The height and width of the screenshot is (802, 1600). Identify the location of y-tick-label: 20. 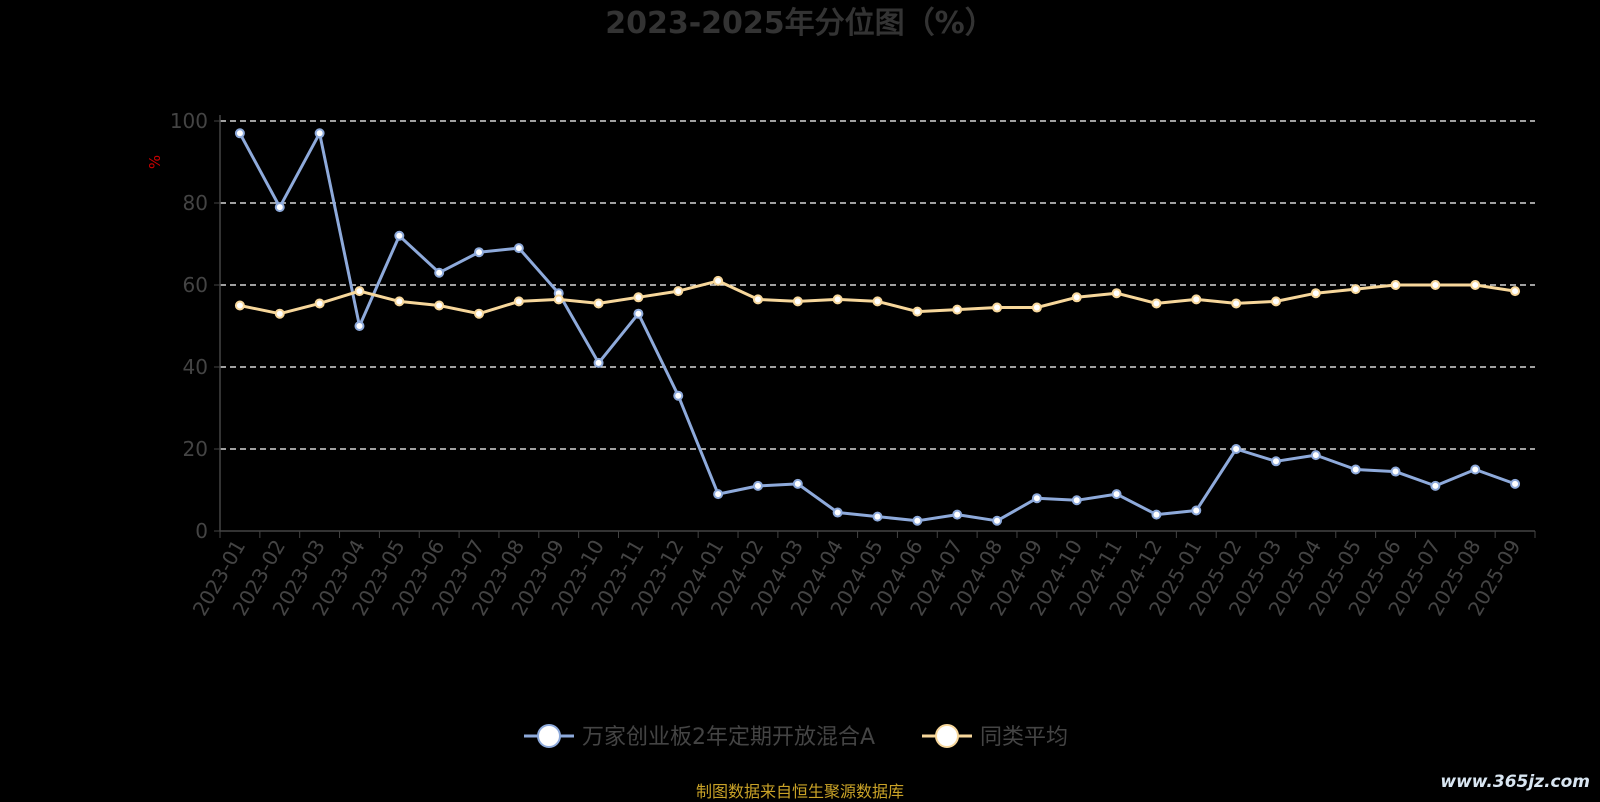
(195, 449).